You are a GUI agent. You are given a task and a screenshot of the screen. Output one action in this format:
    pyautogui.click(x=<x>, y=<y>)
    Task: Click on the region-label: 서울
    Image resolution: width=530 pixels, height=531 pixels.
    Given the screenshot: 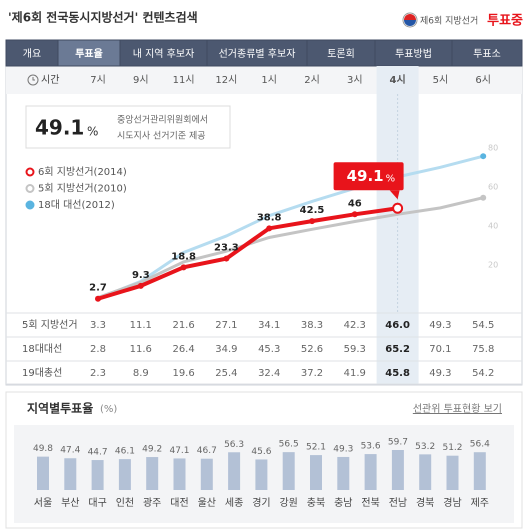 What is the action you would take?
    pyautogui.click(x=43, y=503)
    